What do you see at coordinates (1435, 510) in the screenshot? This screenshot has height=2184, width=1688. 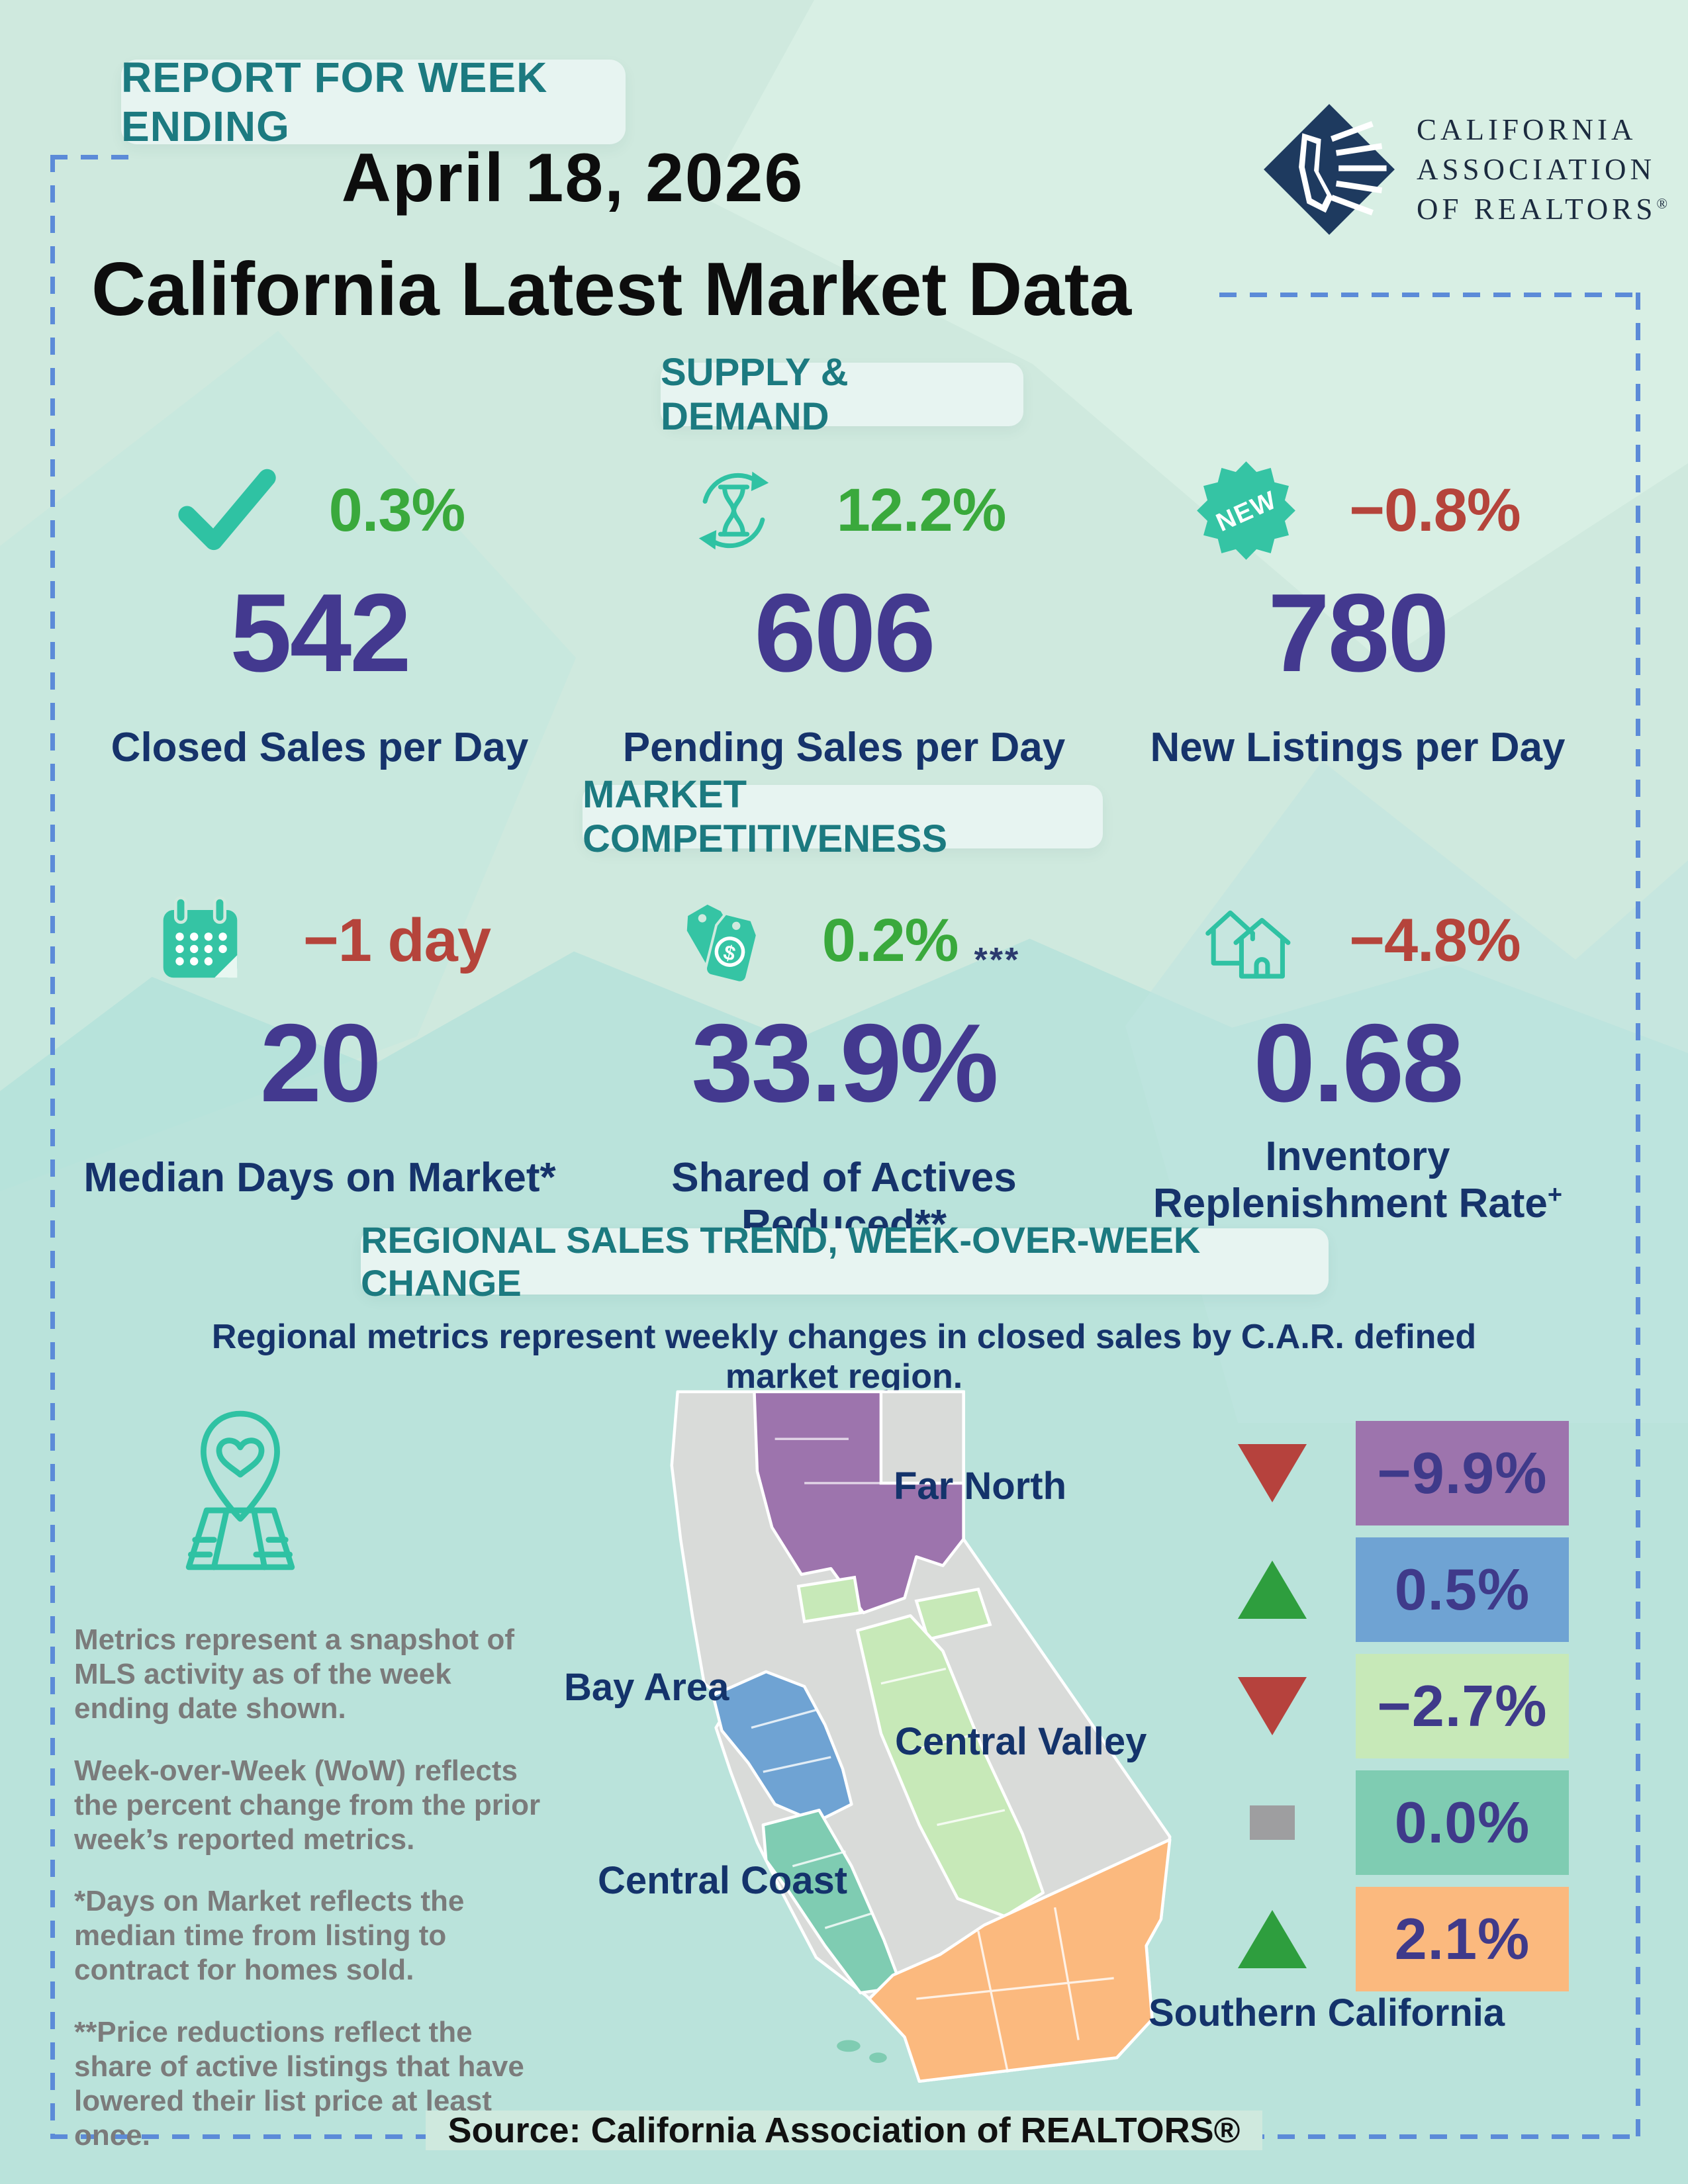 I see `metric-new-listings-change: −0.8%` at bounding box center [1435, 510].